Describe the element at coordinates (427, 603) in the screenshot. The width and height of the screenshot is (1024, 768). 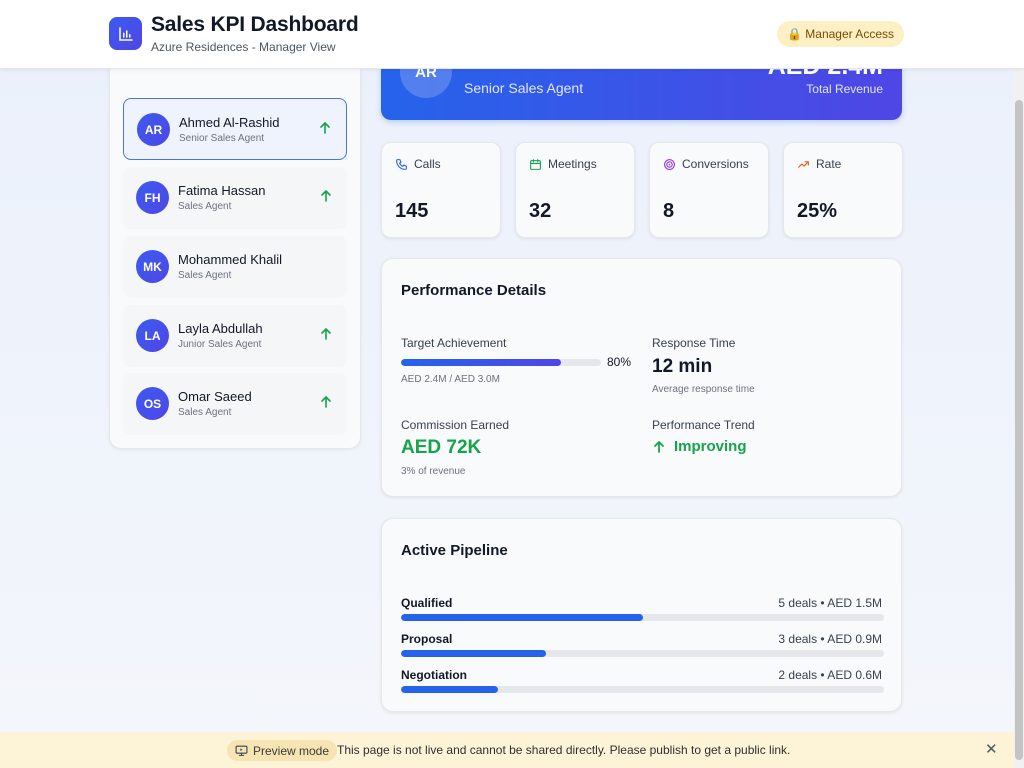
I see `pipeline-stage-label: Qualified` at that location.